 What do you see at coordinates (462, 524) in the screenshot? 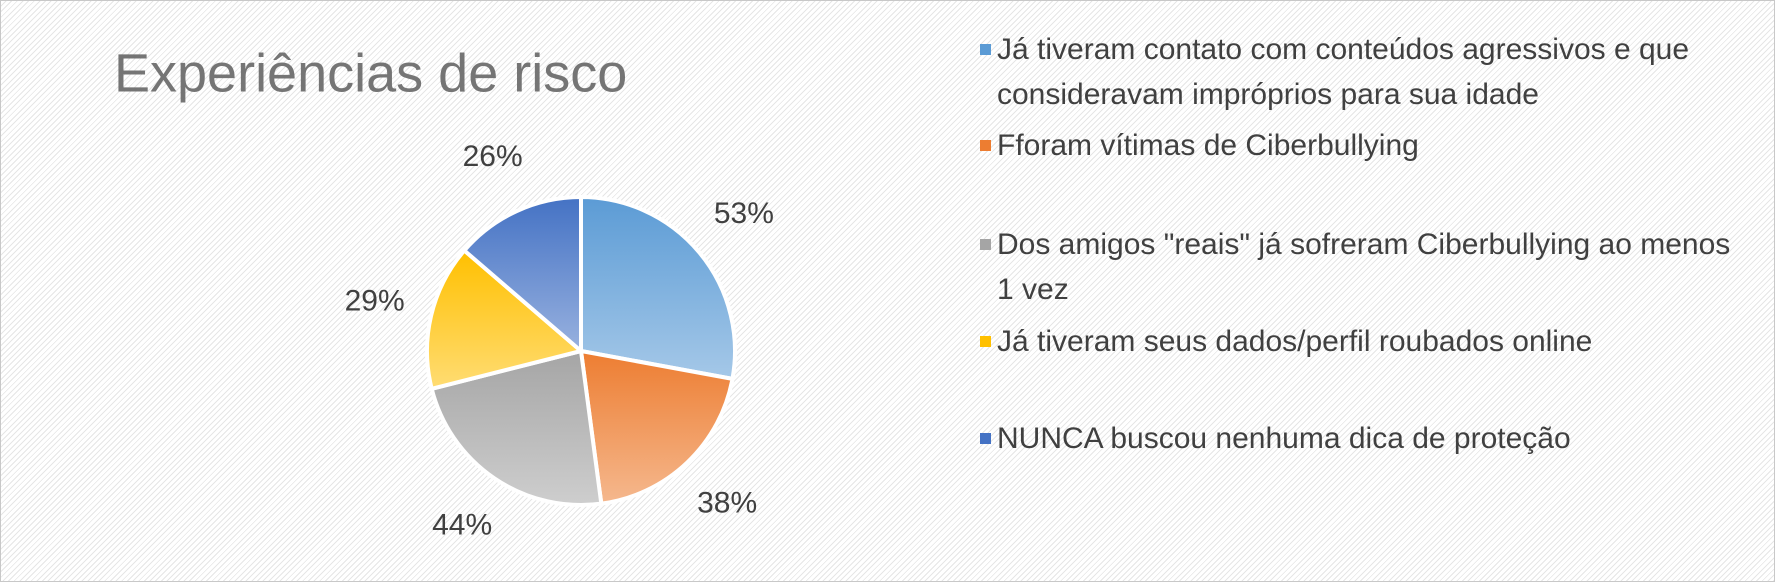
I see `data-label: 44%` at bounding box center [462, 524].